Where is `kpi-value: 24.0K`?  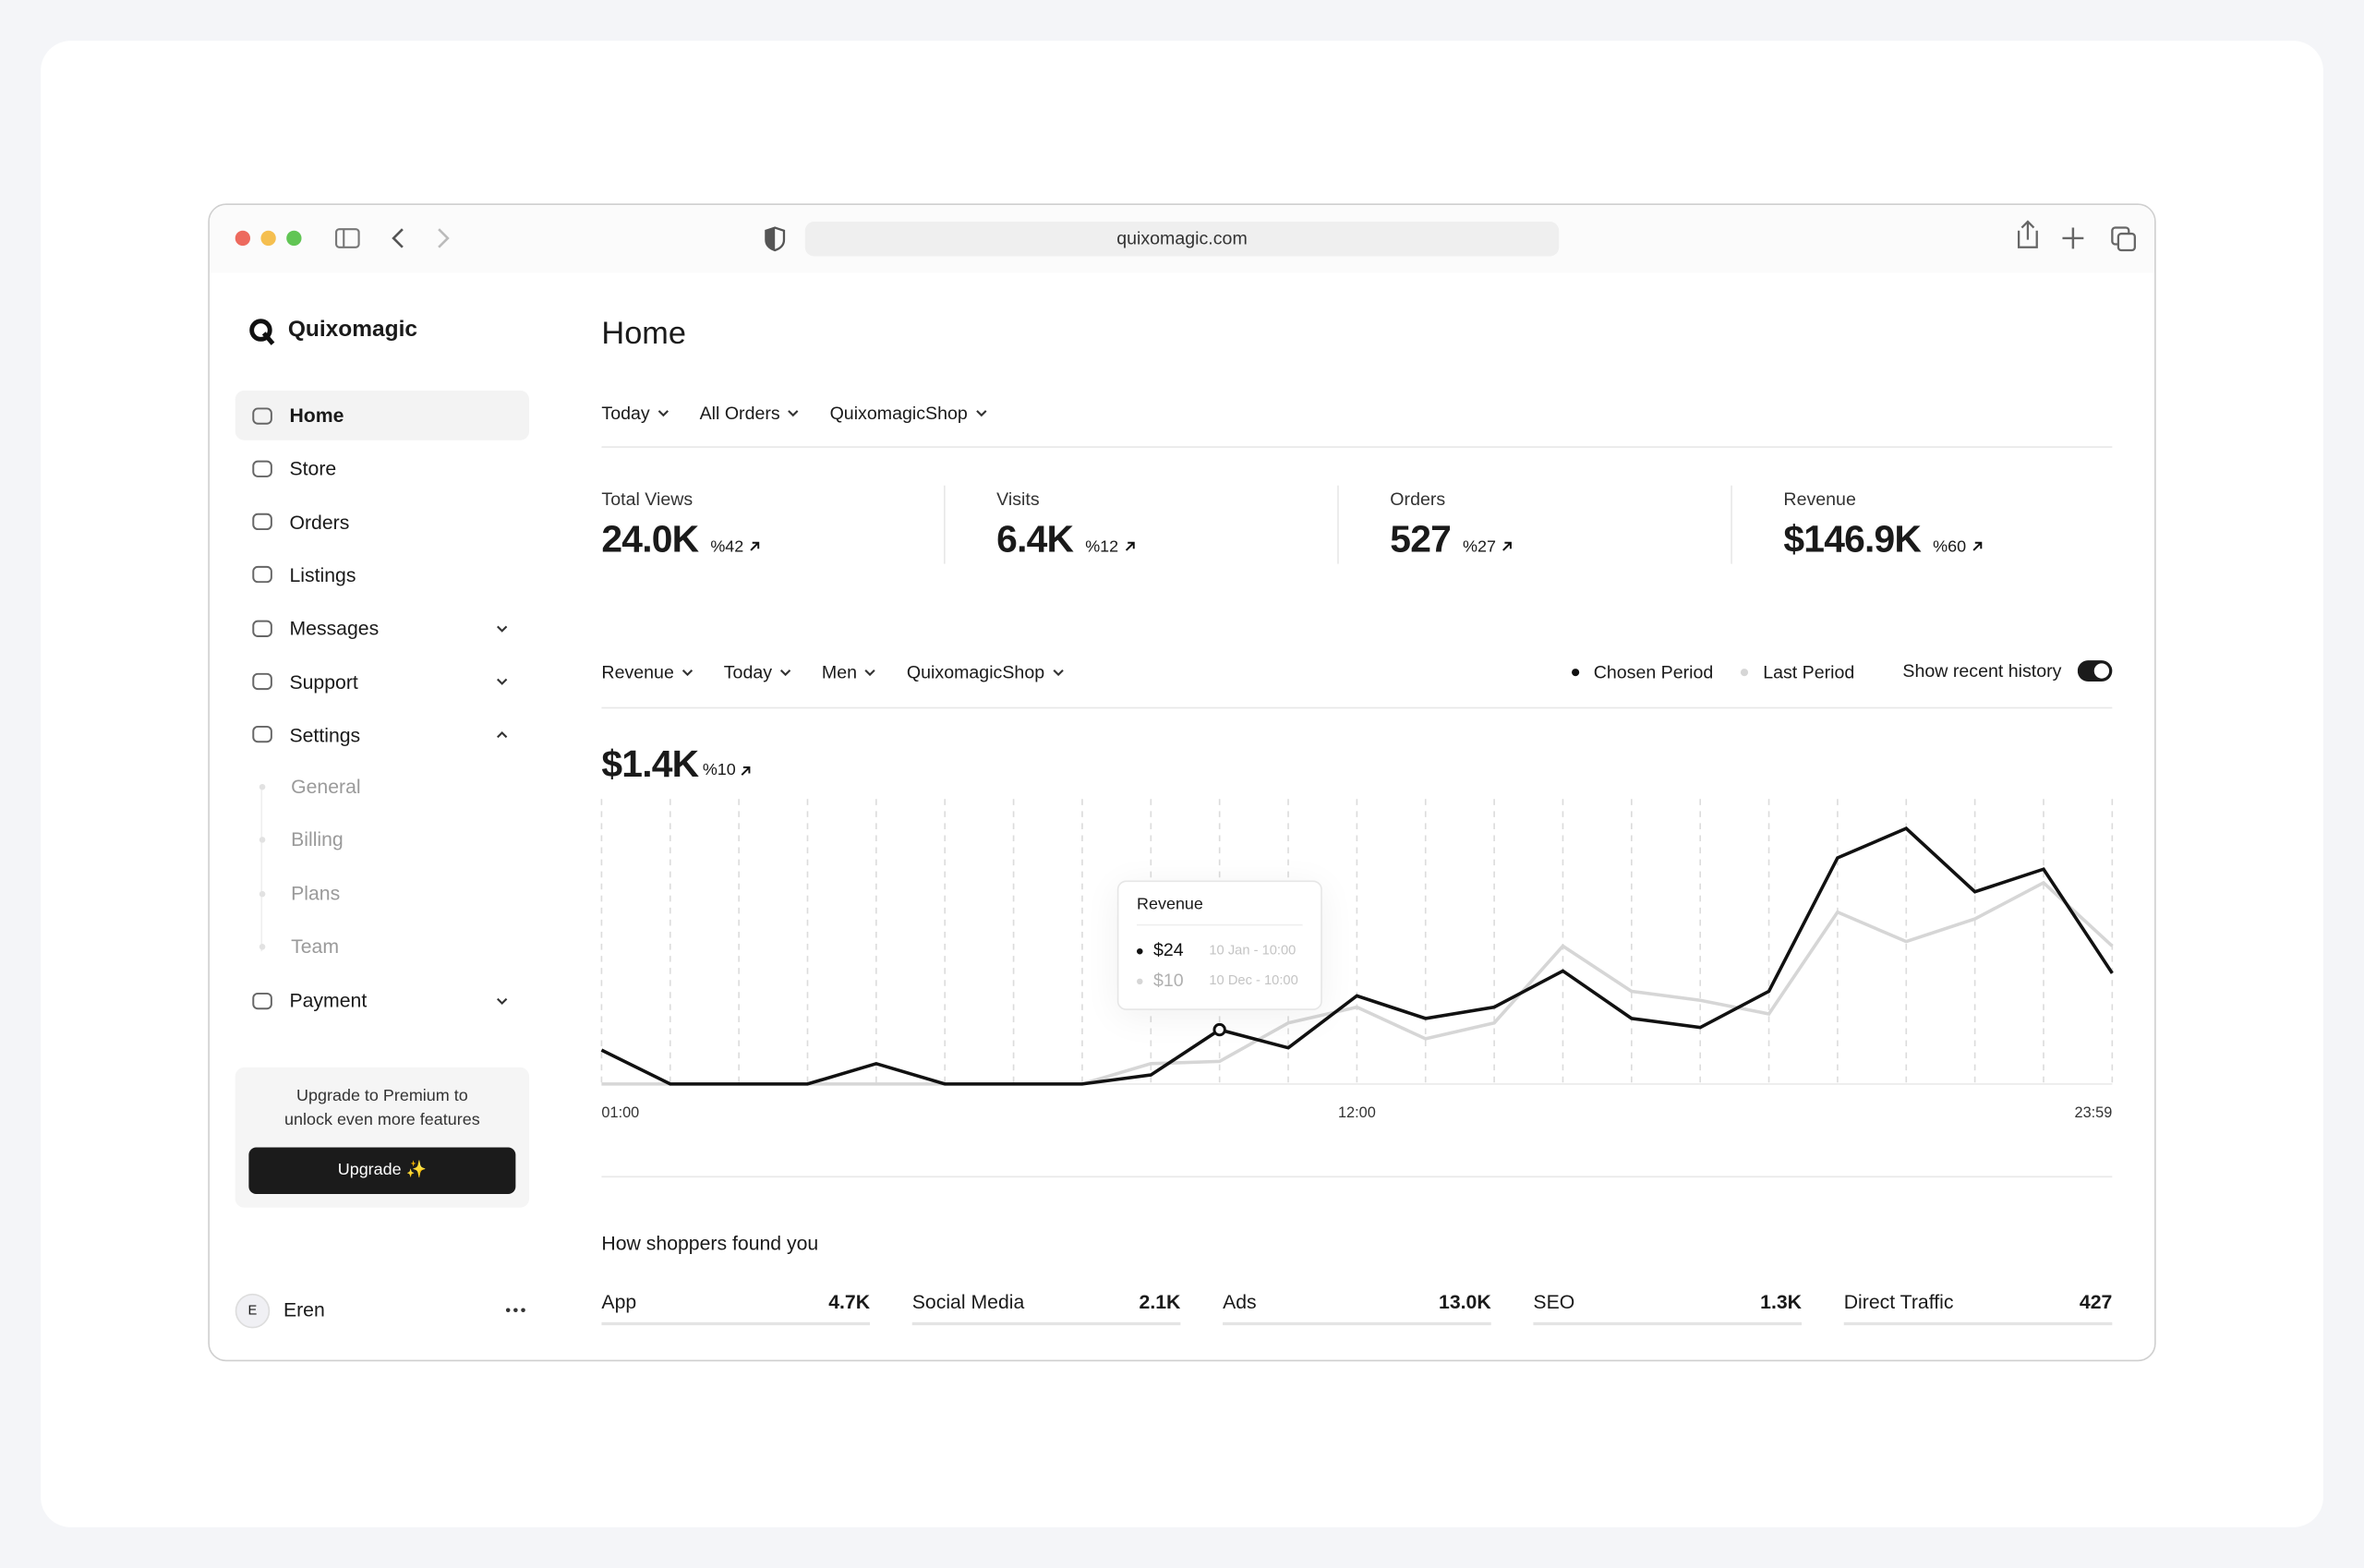 kpi-value: 24.0K is located at coordinates (650, 539).